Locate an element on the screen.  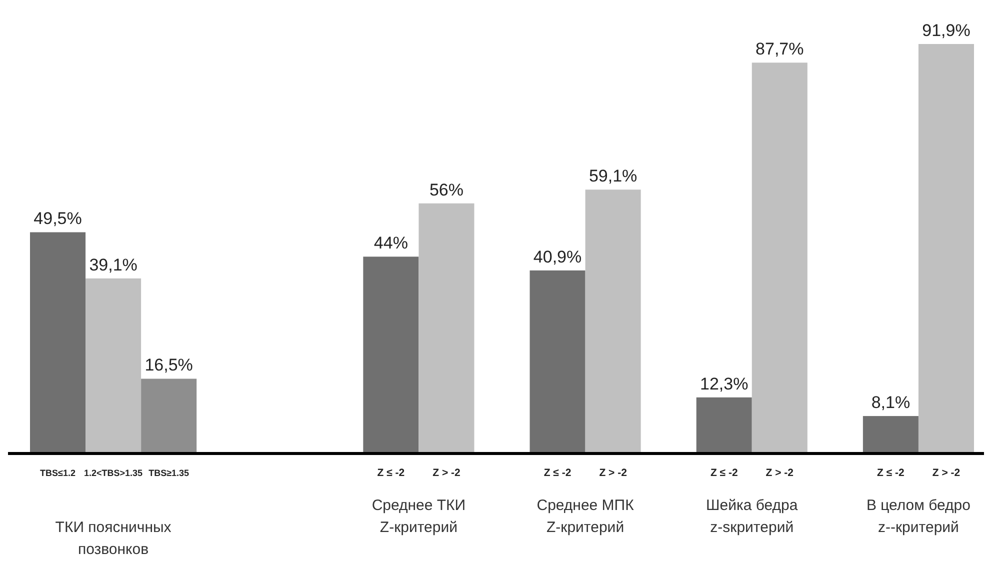
data-label: 16,5% is located at coordinates (168, 365).